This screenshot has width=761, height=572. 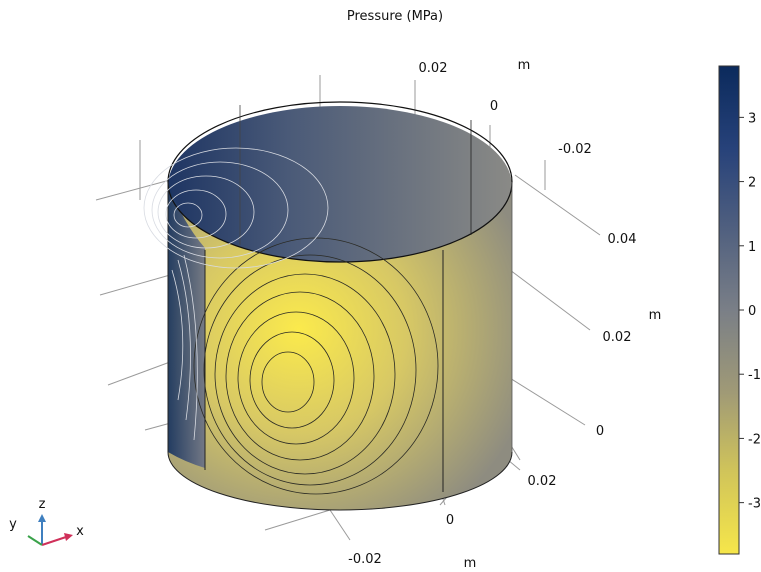 What do you see at coordinates (42, 504) in the screenshot?
I see `triad-z-label: z` at bounding box center [42, 504].